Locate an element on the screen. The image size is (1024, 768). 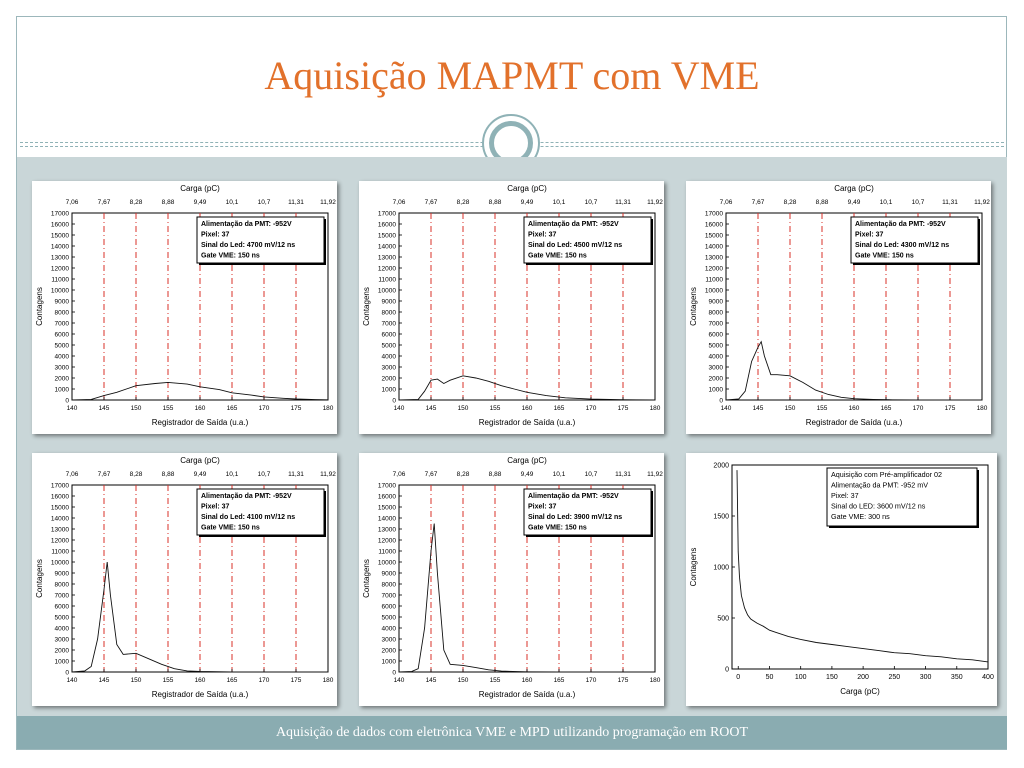
legend-line: Sinal do Led: 4700 mV/12 ns is located at coordinates (248, 245).